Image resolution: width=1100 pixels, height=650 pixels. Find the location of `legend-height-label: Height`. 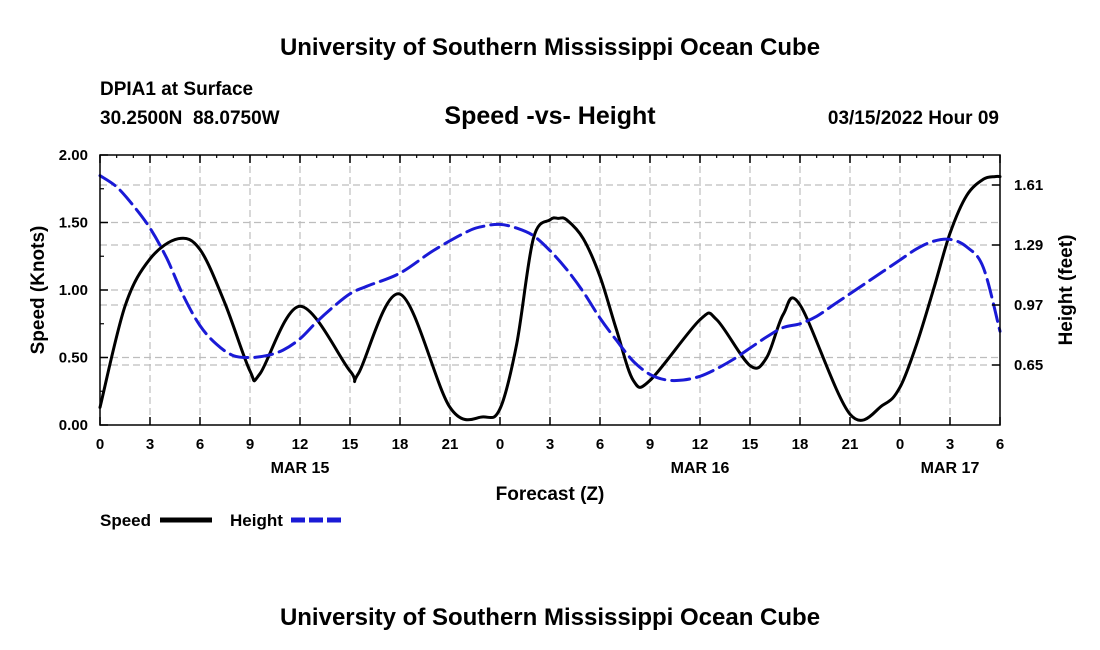

legend-height-label: Height is located at coordinates (256, 520).